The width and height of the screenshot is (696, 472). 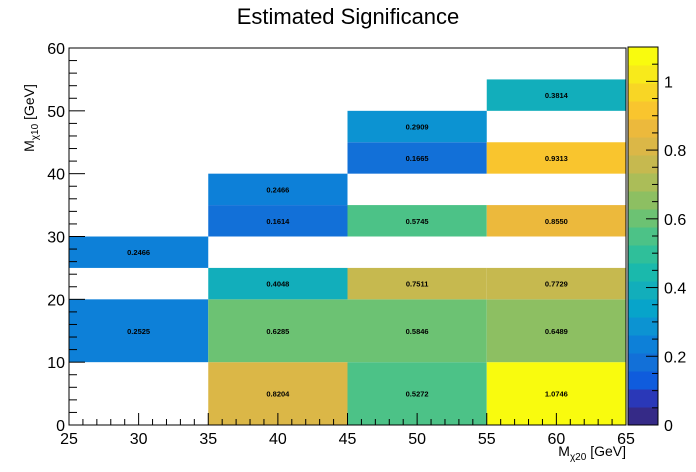 I want to click on cell-value-label: 0.5846, so click(x=417, y=331).